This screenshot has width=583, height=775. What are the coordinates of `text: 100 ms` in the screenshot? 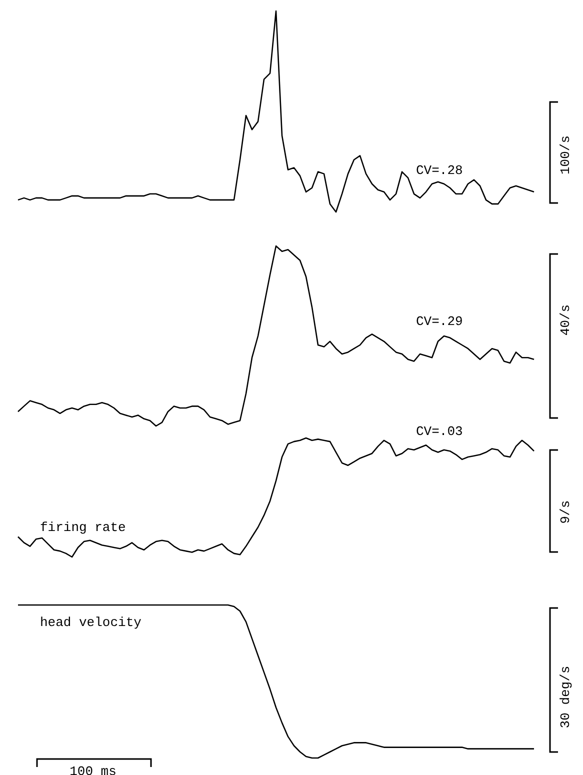 It's located at (93, 769).